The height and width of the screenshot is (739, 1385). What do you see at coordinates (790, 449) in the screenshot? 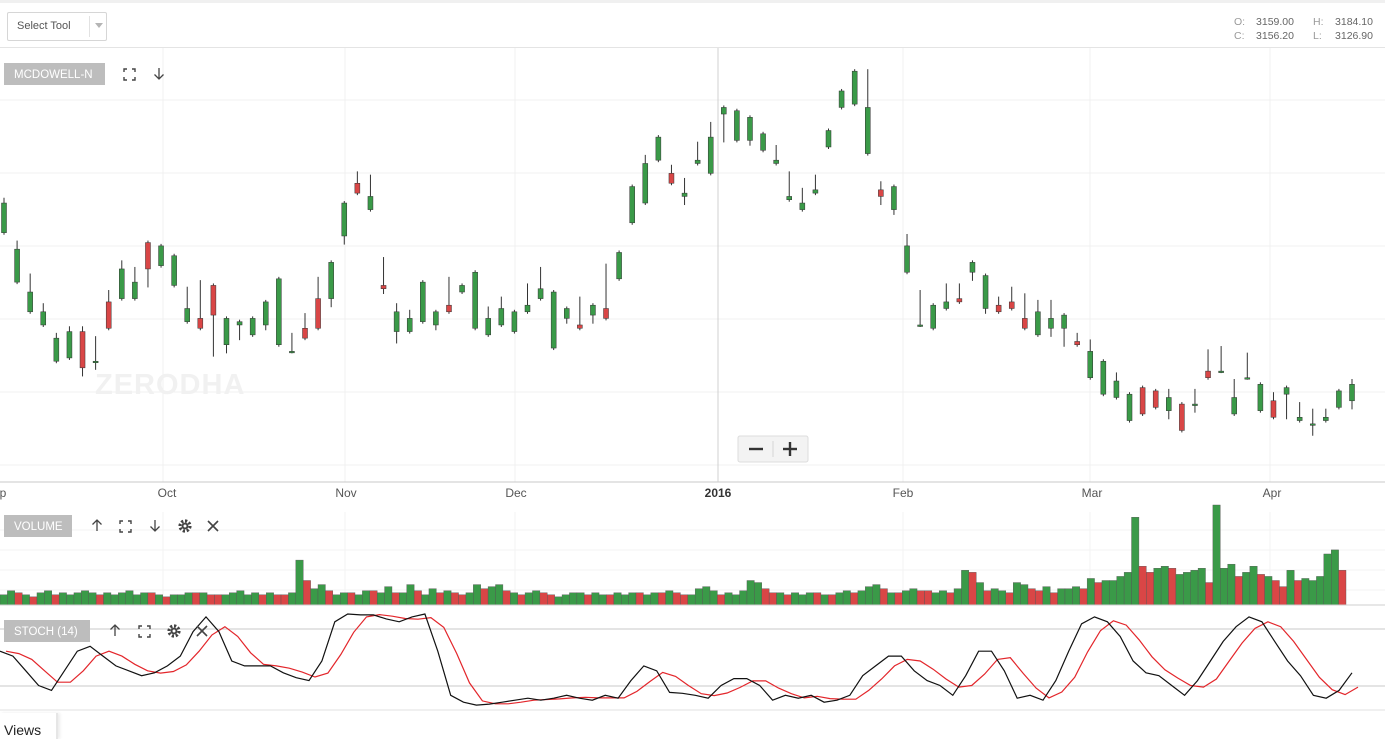
I see `zoom-in-button` at bounding box center [790, 449].